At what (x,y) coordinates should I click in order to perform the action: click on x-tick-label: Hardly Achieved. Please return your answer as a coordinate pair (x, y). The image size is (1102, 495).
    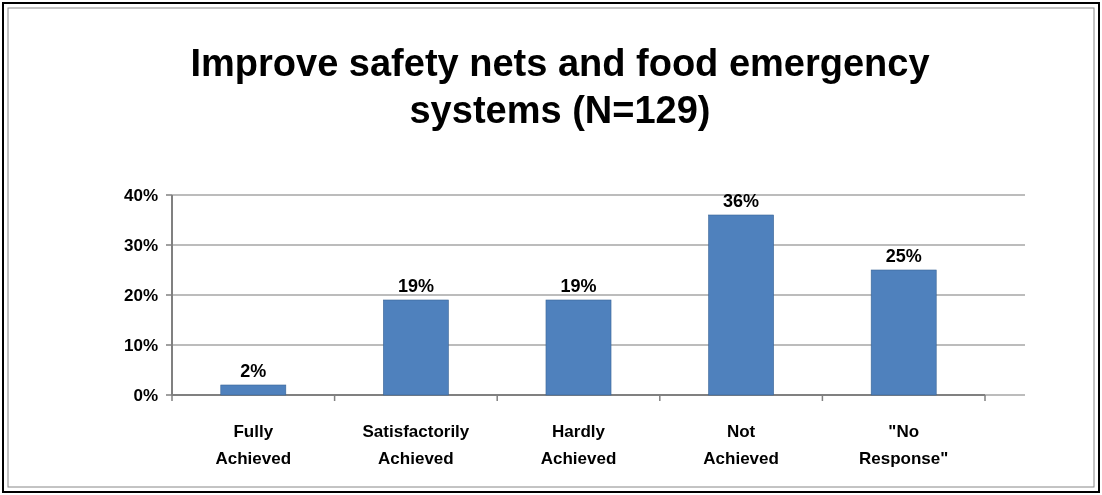
    Looking at the image, I should click on (578, 445).